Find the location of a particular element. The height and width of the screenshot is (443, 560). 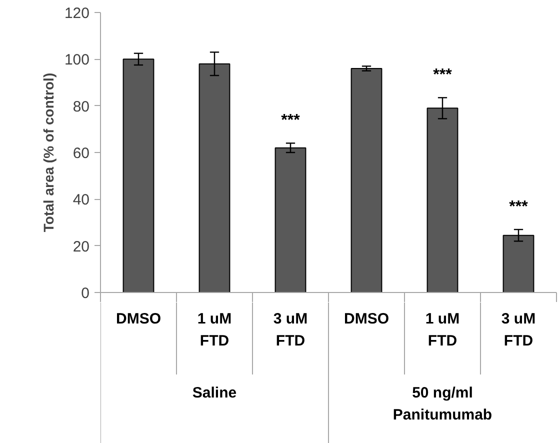

y-tick-label: 0 is located at coordinates (85, 293).